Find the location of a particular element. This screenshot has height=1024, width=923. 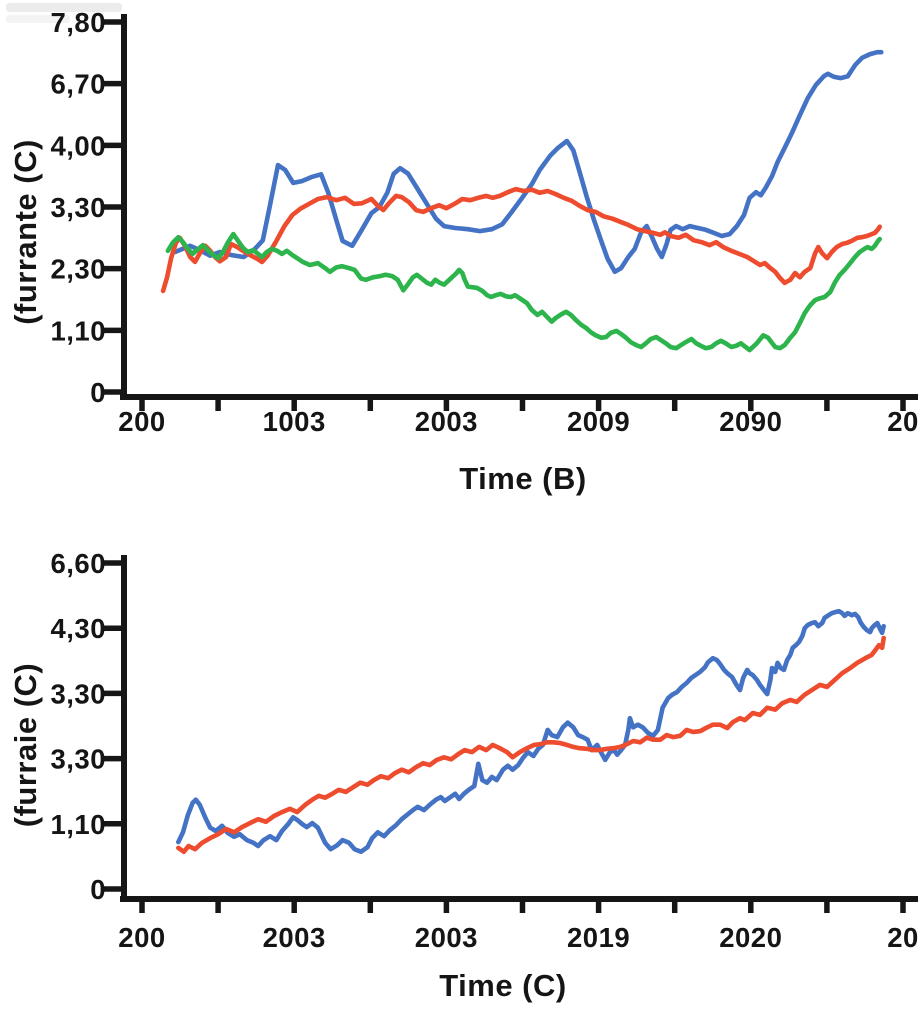

red-series-line is located at coordinates (521, 240).